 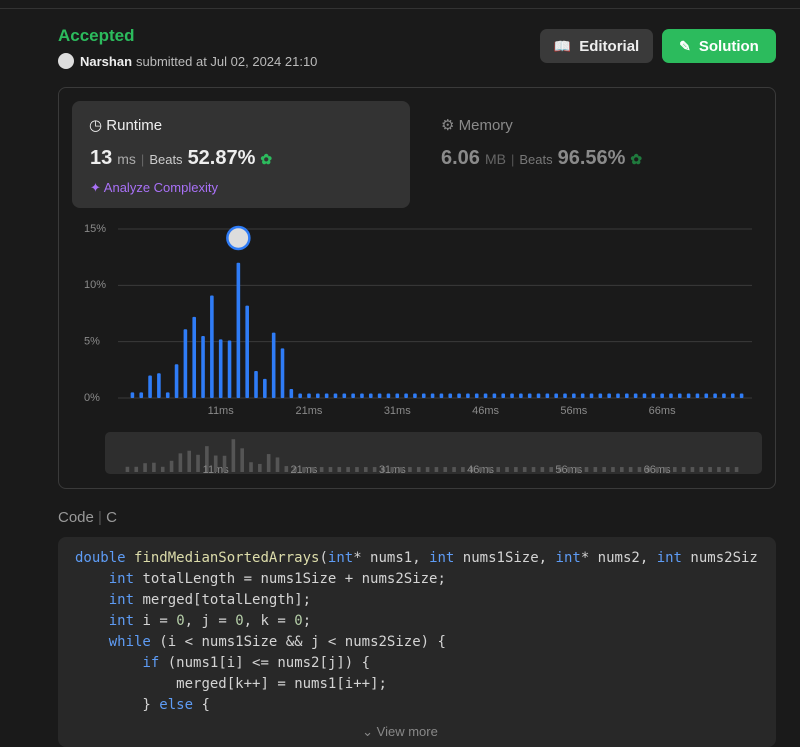 I want to click on analyze-link: ✦ Analyze Complexity, so click(x=154, y=187).